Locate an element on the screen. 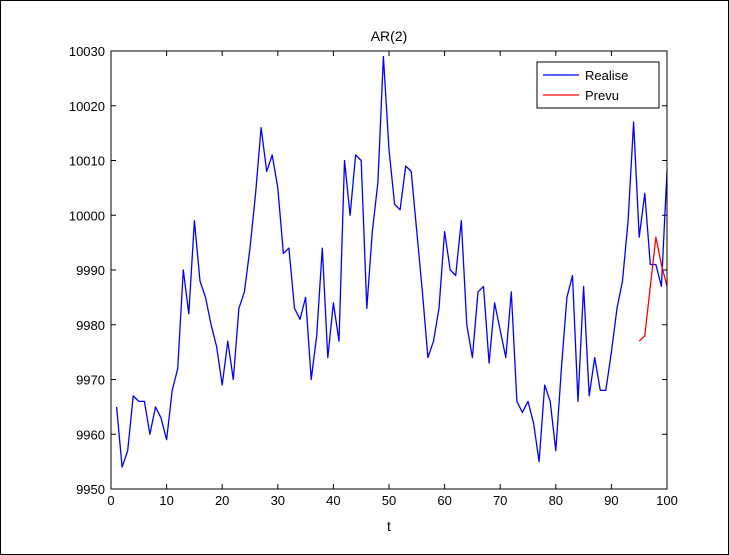 Image resolution: width=729 pixels, height=555 pixels. legend-box is located at coordinates (598, 85).